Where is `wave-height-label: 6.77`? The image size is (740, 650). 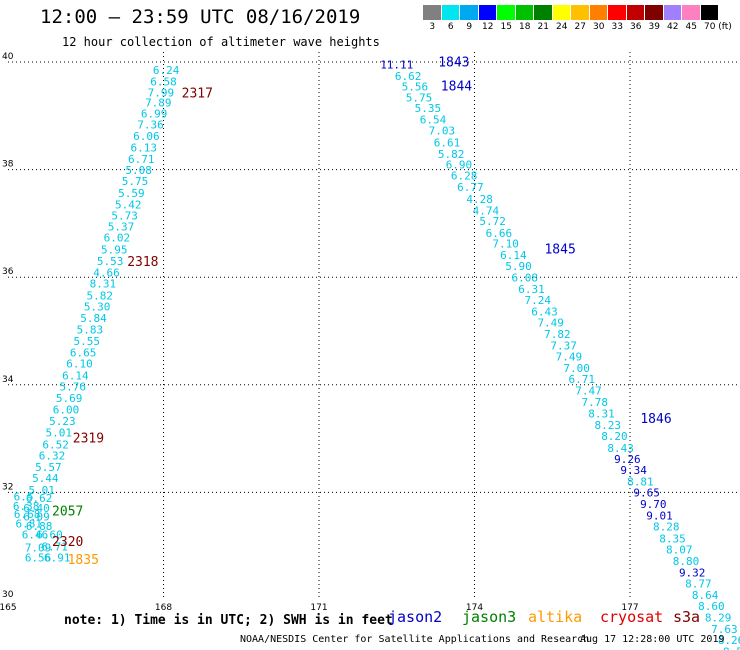 wave-height-label: 6.77 is located at coordinates (470, 187).